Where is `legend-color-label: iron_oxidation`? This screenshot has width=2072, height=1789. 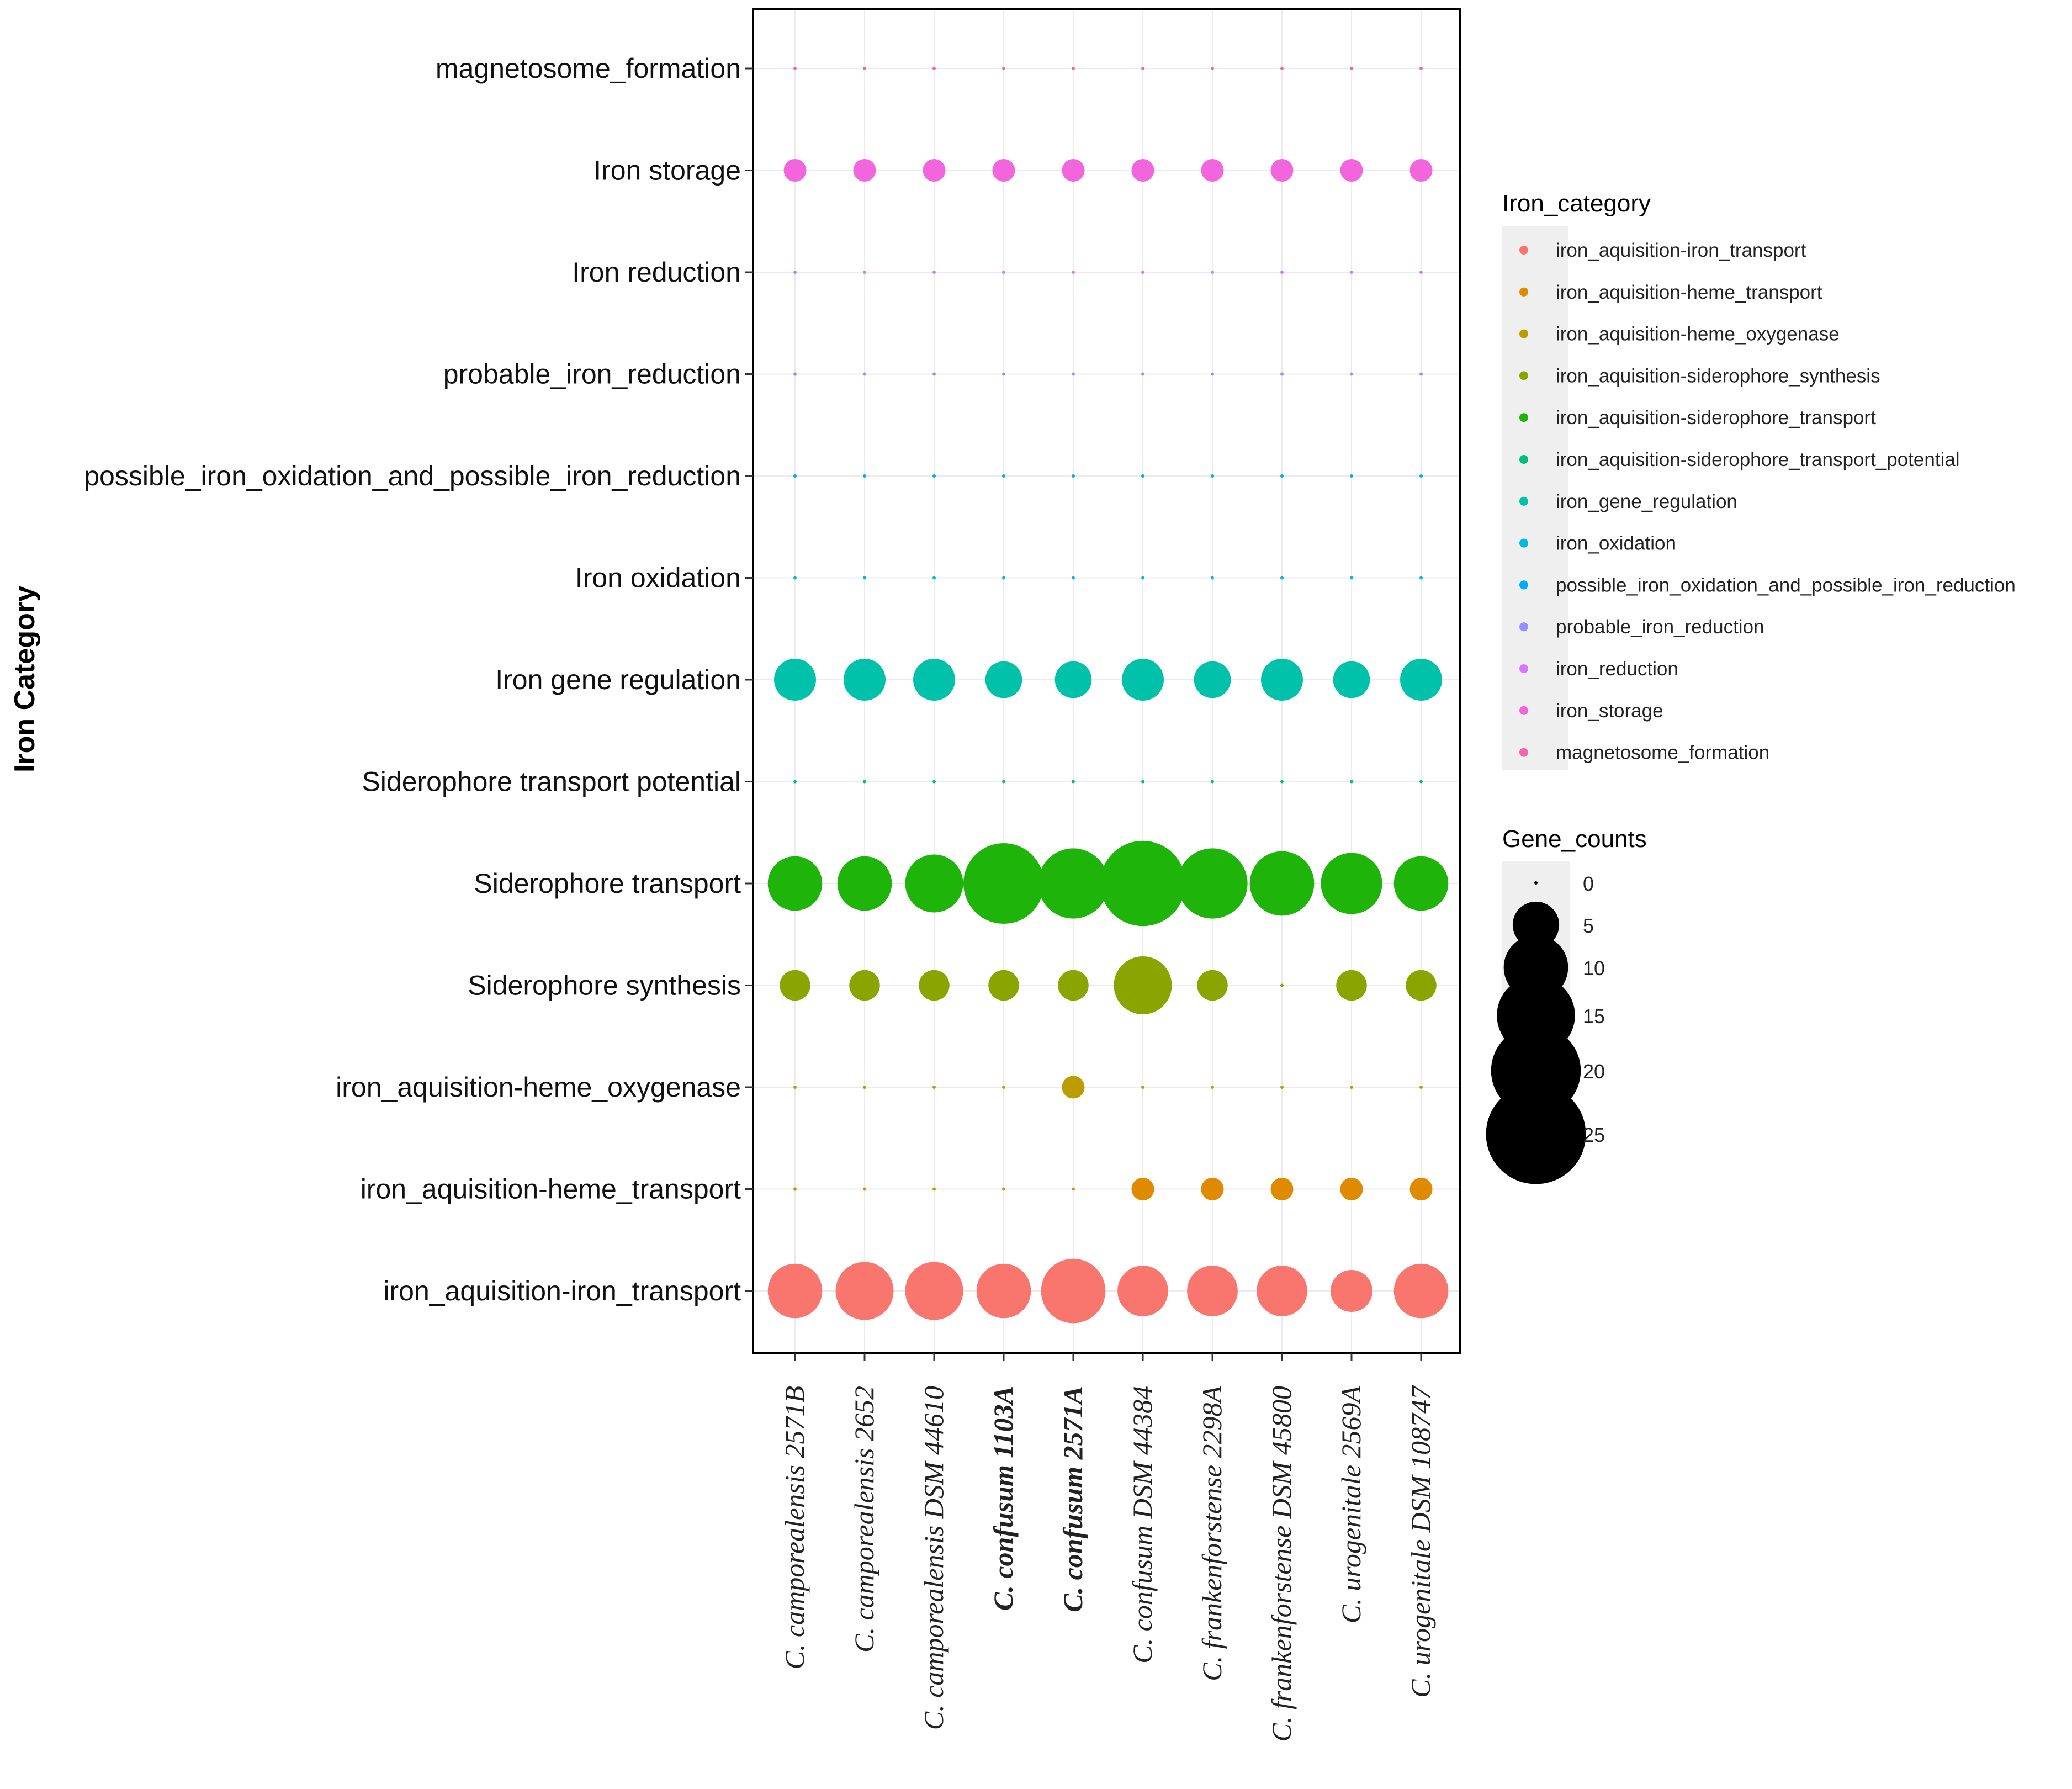 legend-color-label: iron_oxidation is located at coordinates (1616, 543).